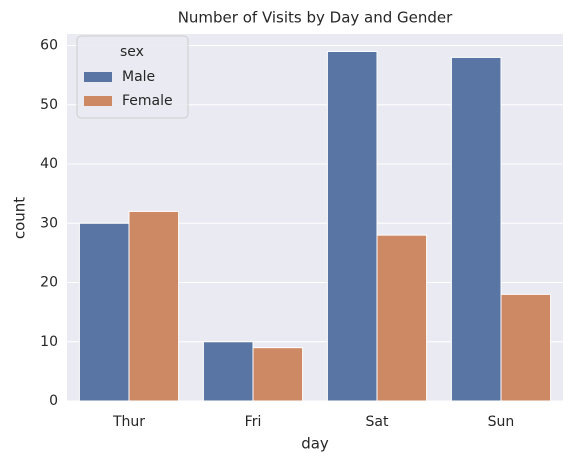 The image size is (572, 463). What do you see at coordinates (128, 422) in the screenshot?
I see `x-tick-label: Thur` at bounding box center [128, 422].